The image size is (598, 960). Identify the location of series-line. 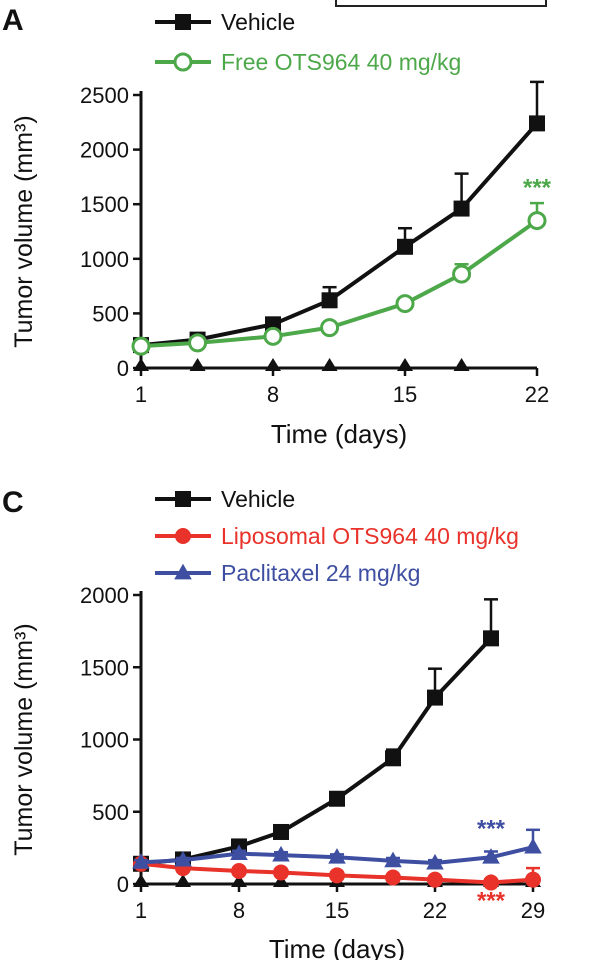
(316, 751).